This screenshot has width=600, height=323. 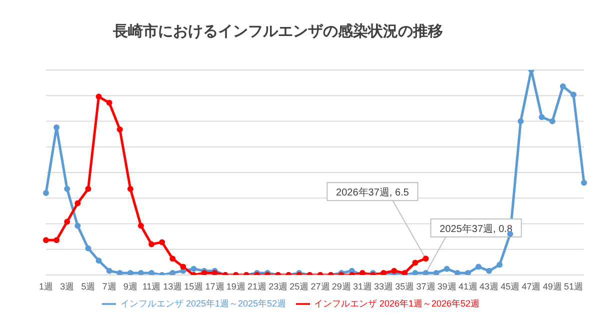 What do you see at coordinates (278, 31) in the screenshot?
I see `chart-title: 長崎市におけるインフルエンザの感染状況の推移` at bounding box center [278, 31].